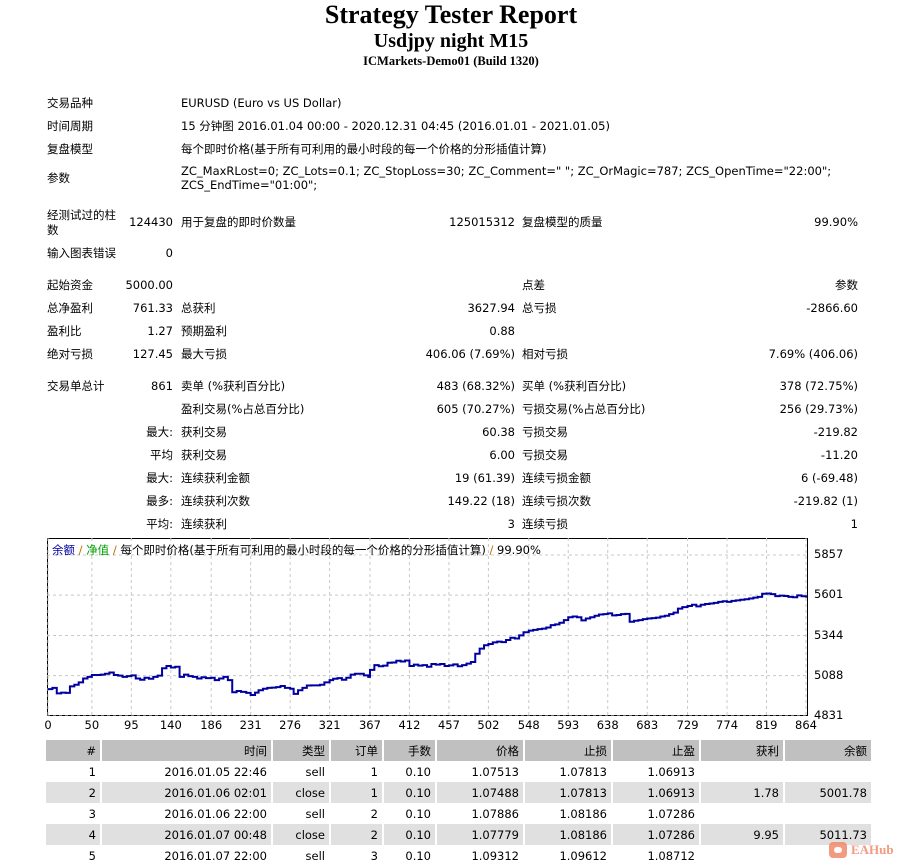  I want to click on total-trades-value: 861, so click(162, 386).